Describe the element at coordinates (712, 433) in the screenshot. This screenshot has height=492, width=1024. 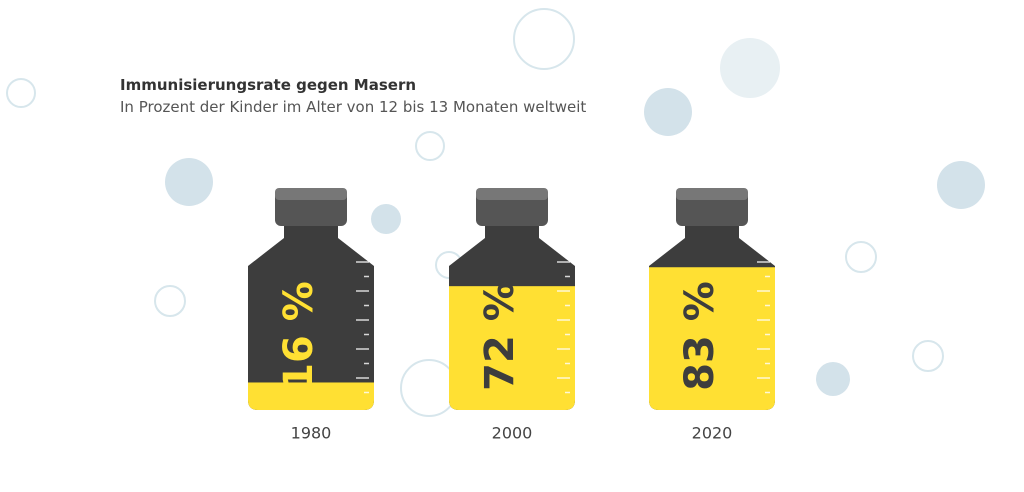
I see `x-tick-label: 2020` at that location.